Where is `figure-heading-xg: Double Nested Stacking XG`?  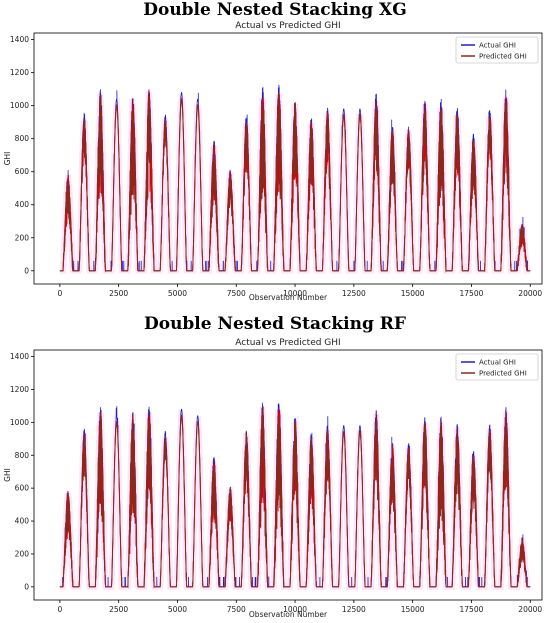
figure-heading-xg: Double Nested Stacking XG is located at coordinates (275, 10).